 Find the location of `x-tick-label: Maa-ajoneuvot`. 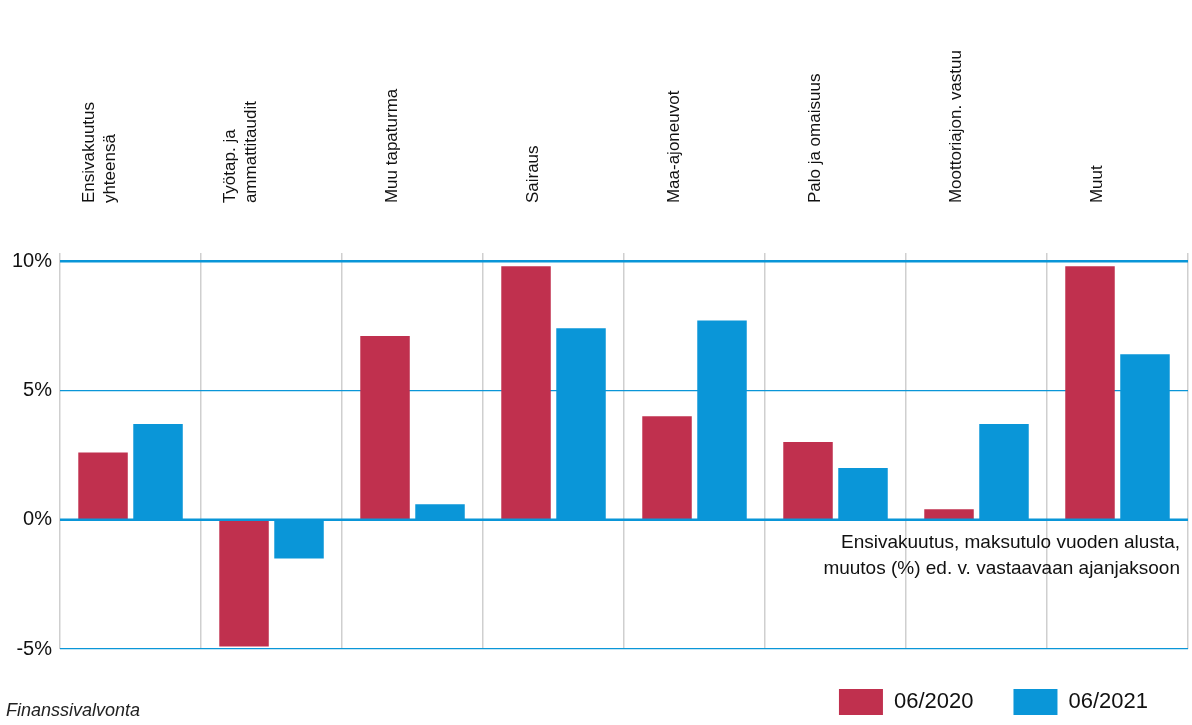

x-tick-label: Maa-ajoneuvot is located at coordinates (673, 147).